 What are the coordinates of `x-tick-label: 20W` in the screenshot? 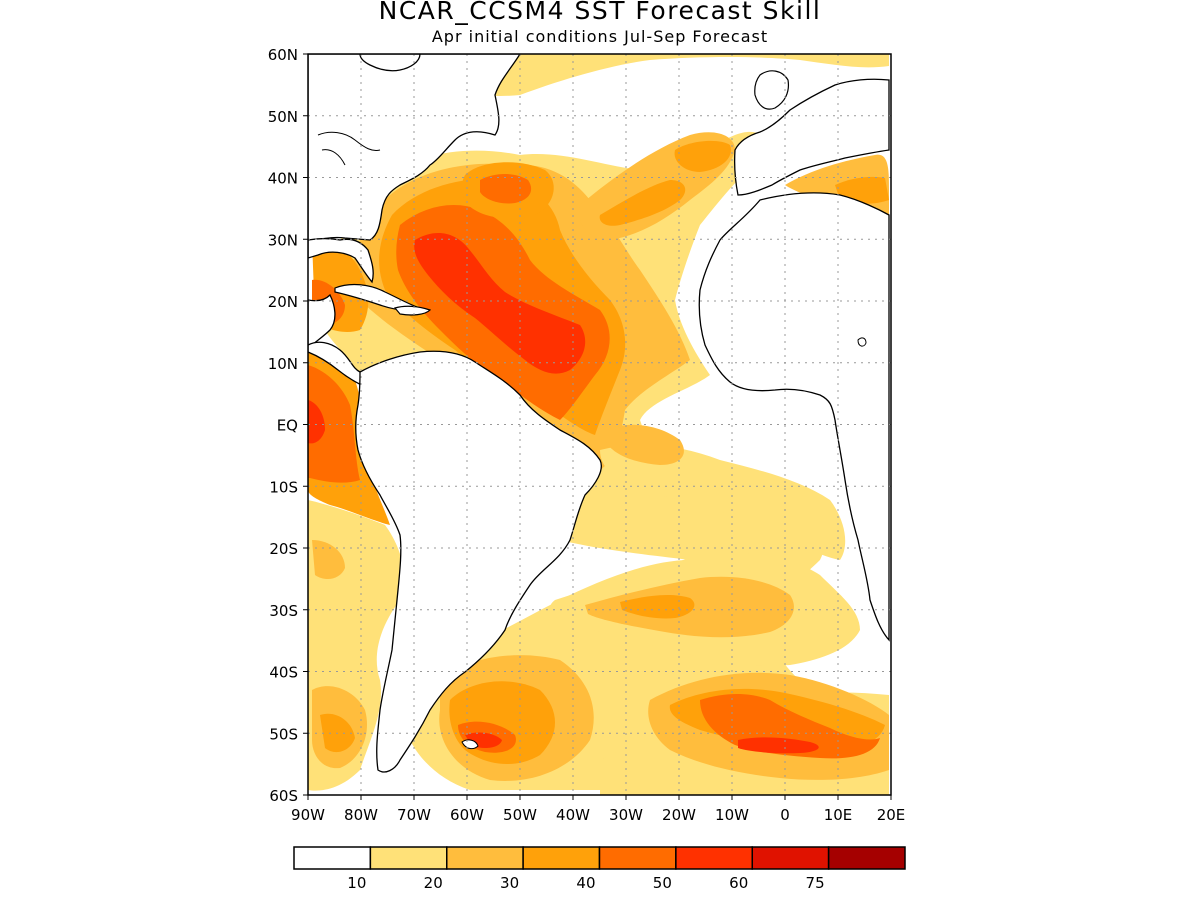 It's located at (679, 815).